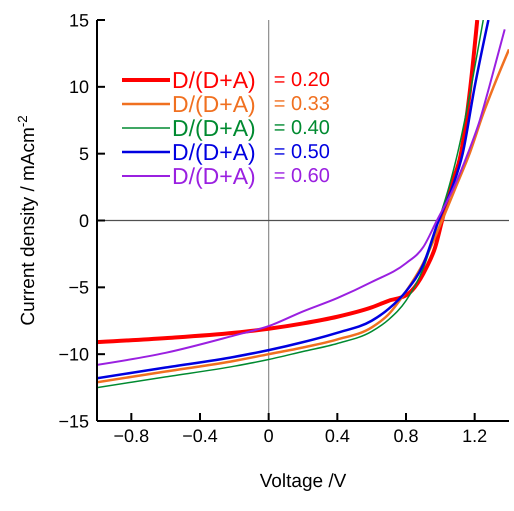 This screenshot has height=511, width=514. I want to click on y-tick-label: 0, so click(83, 220).